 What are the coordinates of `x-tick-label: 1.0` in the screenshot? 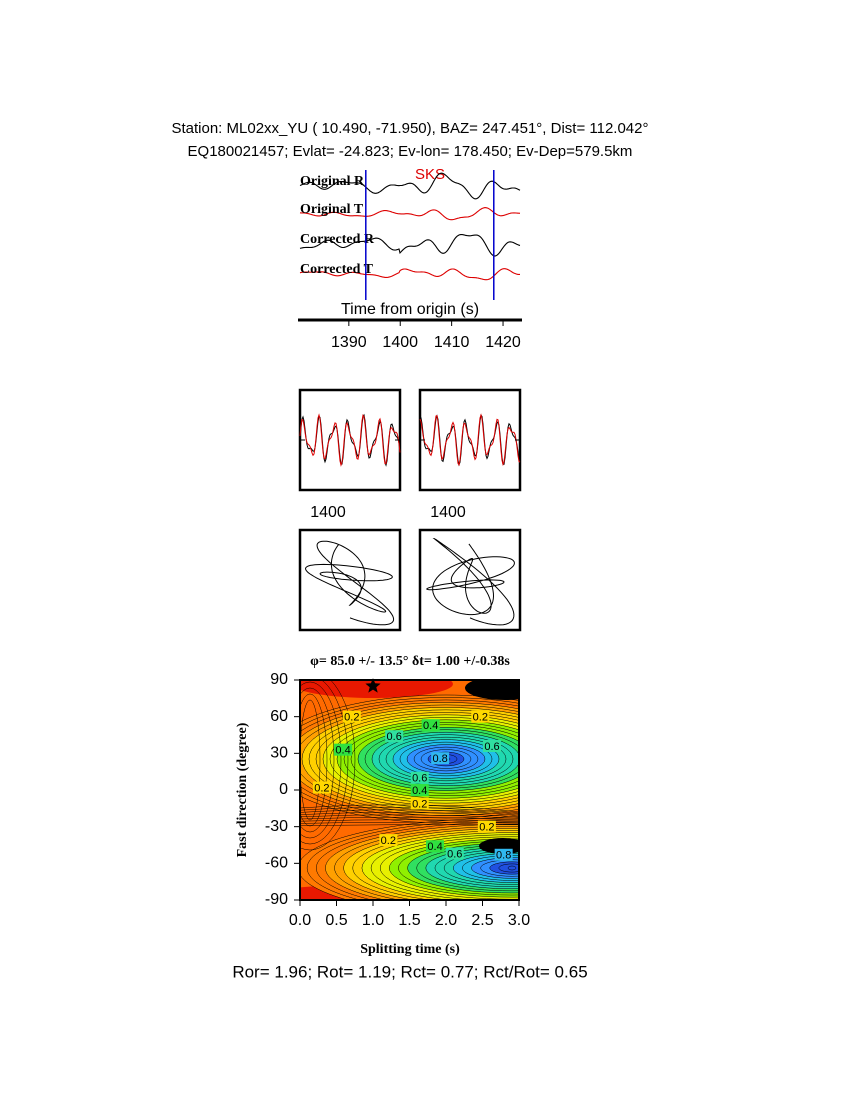 It's located at (373, 920).